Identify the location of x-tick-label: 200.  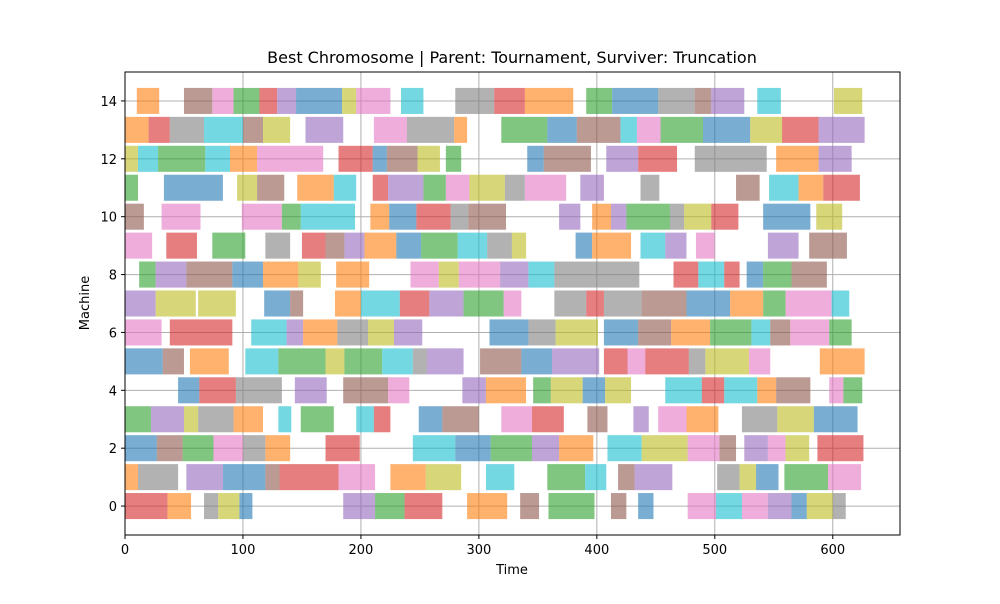
(361, 550).